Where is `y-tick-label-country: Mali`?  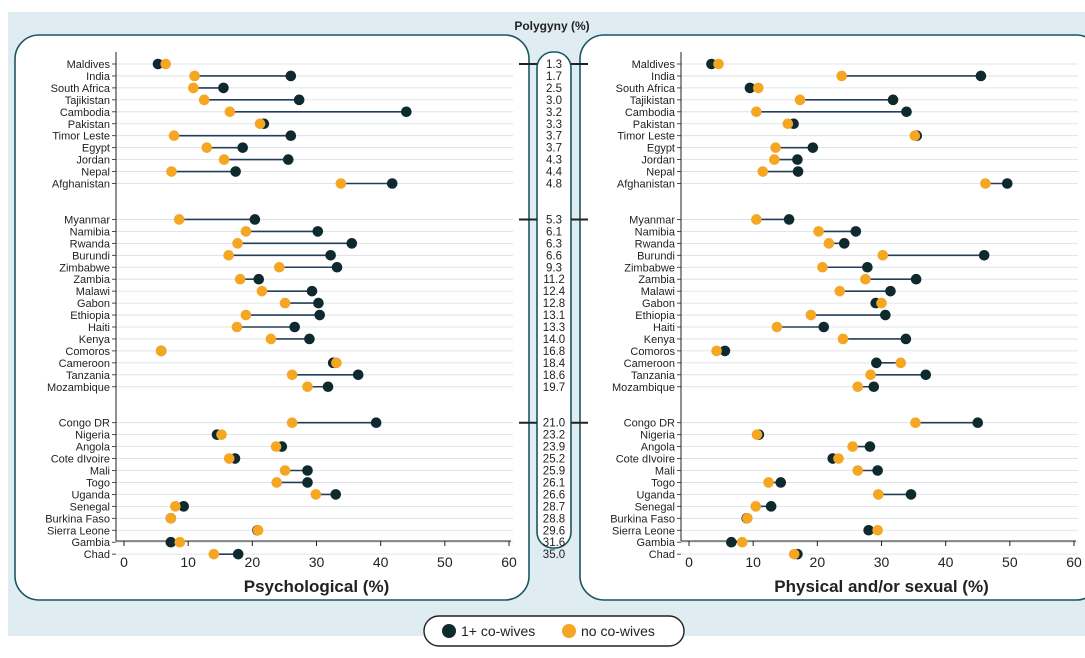
y-tick-label-country: Mali is located at coordinates (100, 472).